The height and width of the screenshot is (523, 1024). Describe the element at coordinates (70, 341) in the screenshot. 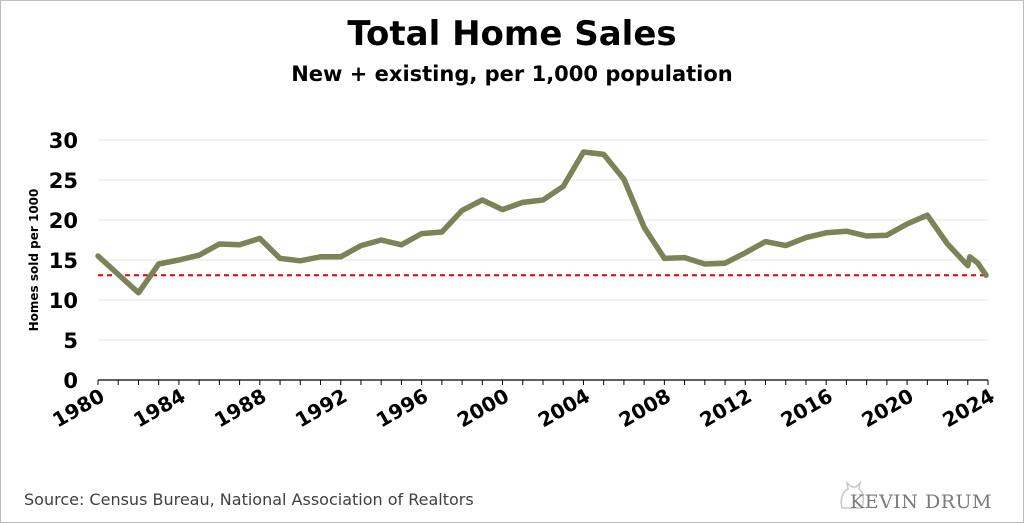

I see `y-tick-label: 5` at that location.